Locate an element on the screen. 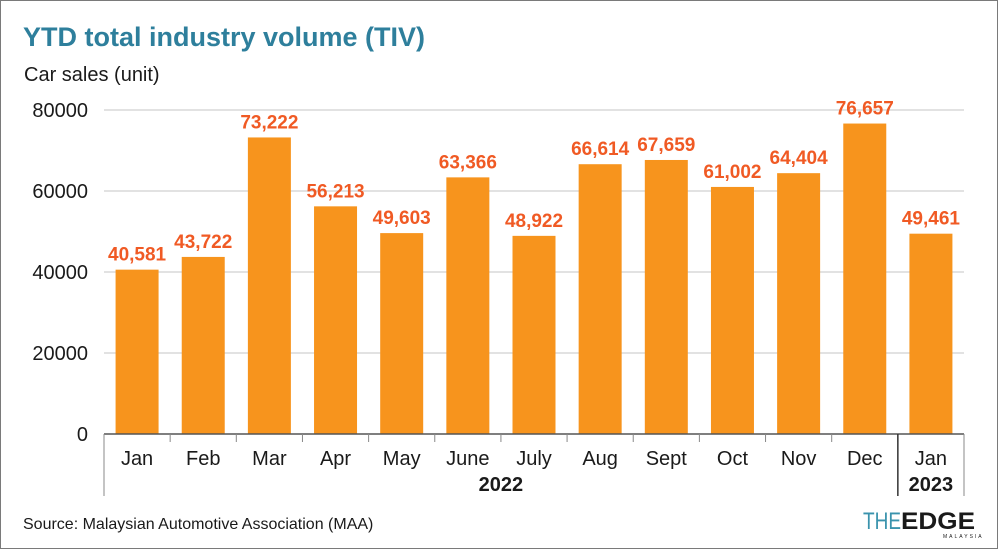 The height and width of the screenshot is (549, 998). data-label: 40,581 is located at coordinates (137, 255).